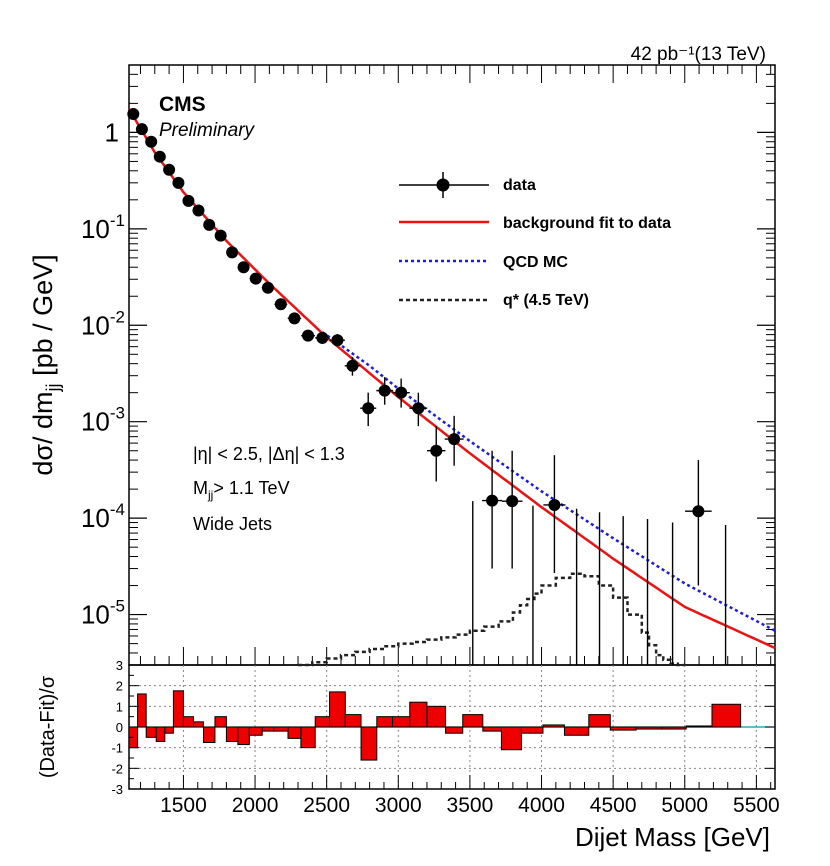 The image size is (830, 866). What do you see at coordinates (698, 54) in the screenshot?
I see `lumi-label: 42 pb⁻¹(13 TeV)` at bounding box center [698, 54].